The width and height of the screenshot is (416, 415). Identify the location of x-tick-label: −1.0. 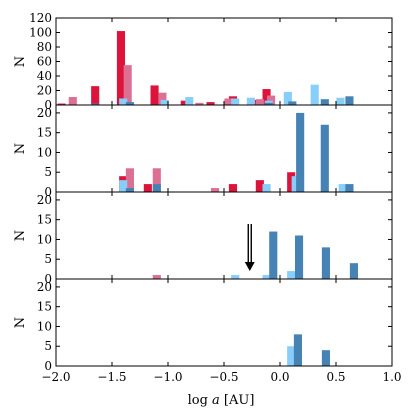
(167, 377).